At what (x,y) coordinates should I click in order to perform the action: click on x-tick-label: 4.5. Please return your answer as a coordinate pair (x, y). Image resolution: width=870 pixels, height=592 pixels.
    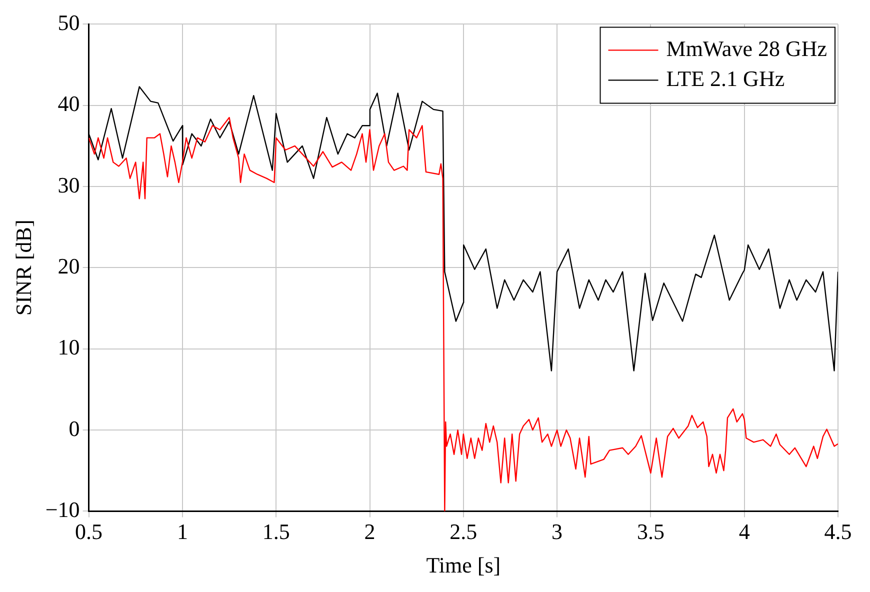
    Looking at the image, I should click on (838, 531).